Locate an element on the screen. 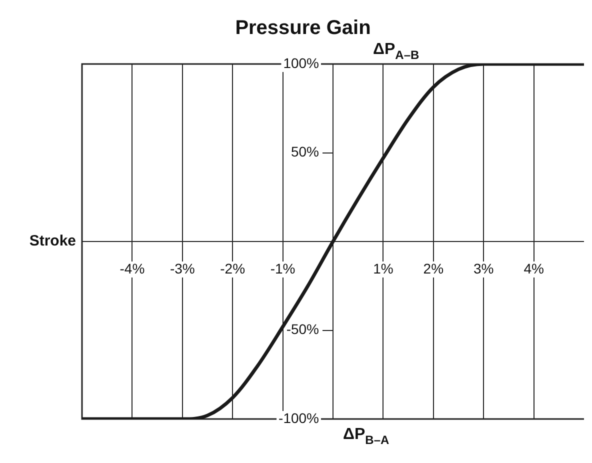 Image resolution: width=592 pixels, height=463 pixels. x-tick-label: -1% is located at coordinates (283, 268).